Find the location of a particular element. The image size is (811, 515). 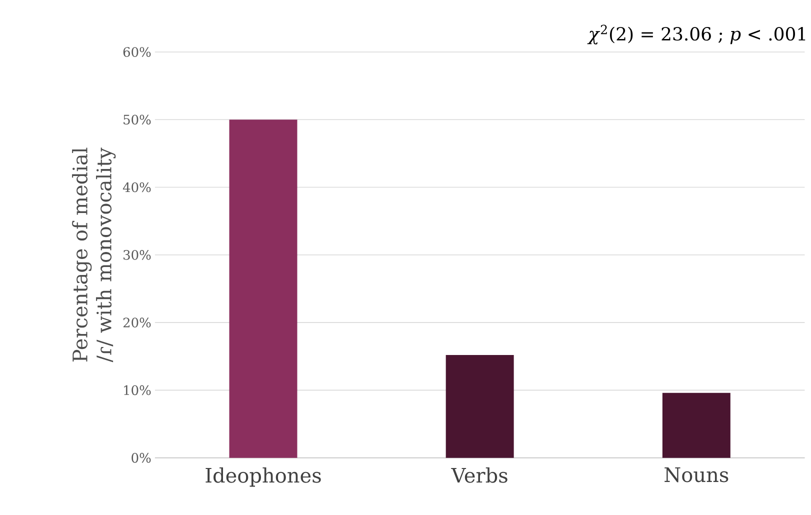

y-tick-label: 10% is located at coordinates (137, 390).